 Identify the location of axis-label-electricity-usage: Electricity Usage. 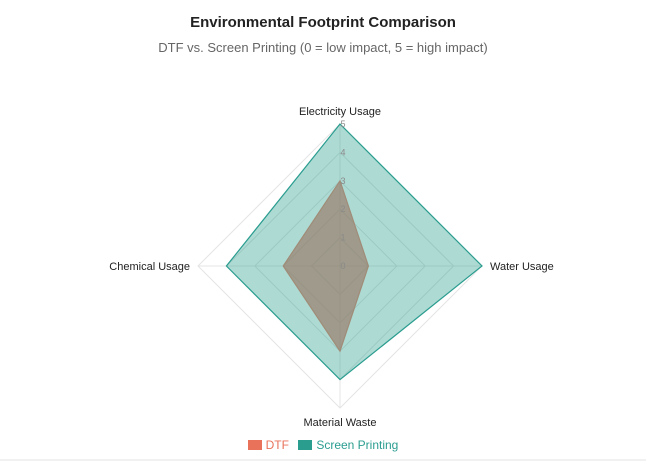
(340, 112).